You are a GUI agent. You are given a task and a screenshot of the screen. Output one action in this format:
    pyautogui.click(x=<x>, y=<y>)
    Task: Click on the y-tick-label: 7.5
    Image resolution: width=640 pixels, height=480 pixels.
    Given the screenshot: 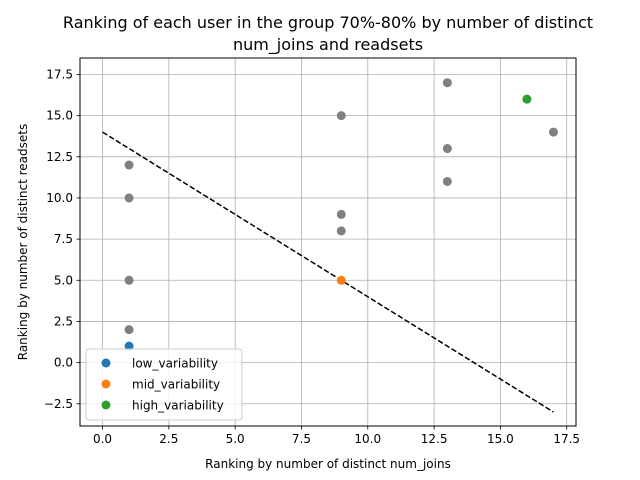 What is the action you would take?
    pyautogui.click(x=63, y=239)
    